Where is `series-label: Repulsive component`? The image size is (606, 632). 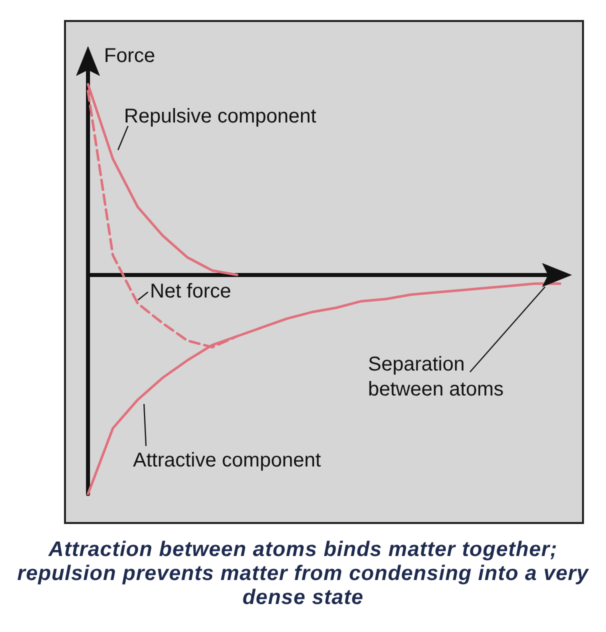
series-label: Repulsive component is located at coordinates (220, 117).